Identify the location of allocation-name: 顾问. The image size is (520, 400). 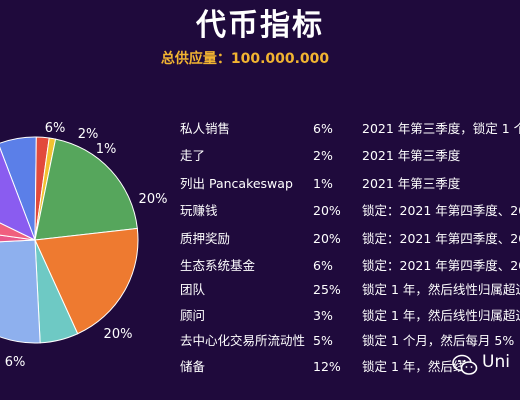
(193, 315).